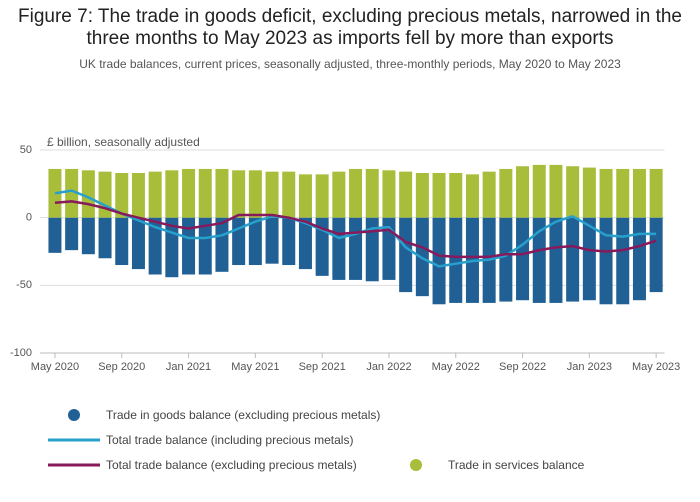 The height and width of the screenshot is (502, 700). What do you see at coordinates (388, 367) in the screenshot?
I see `x-tick-label: Jan 2022` at bounding box center [388, 367].